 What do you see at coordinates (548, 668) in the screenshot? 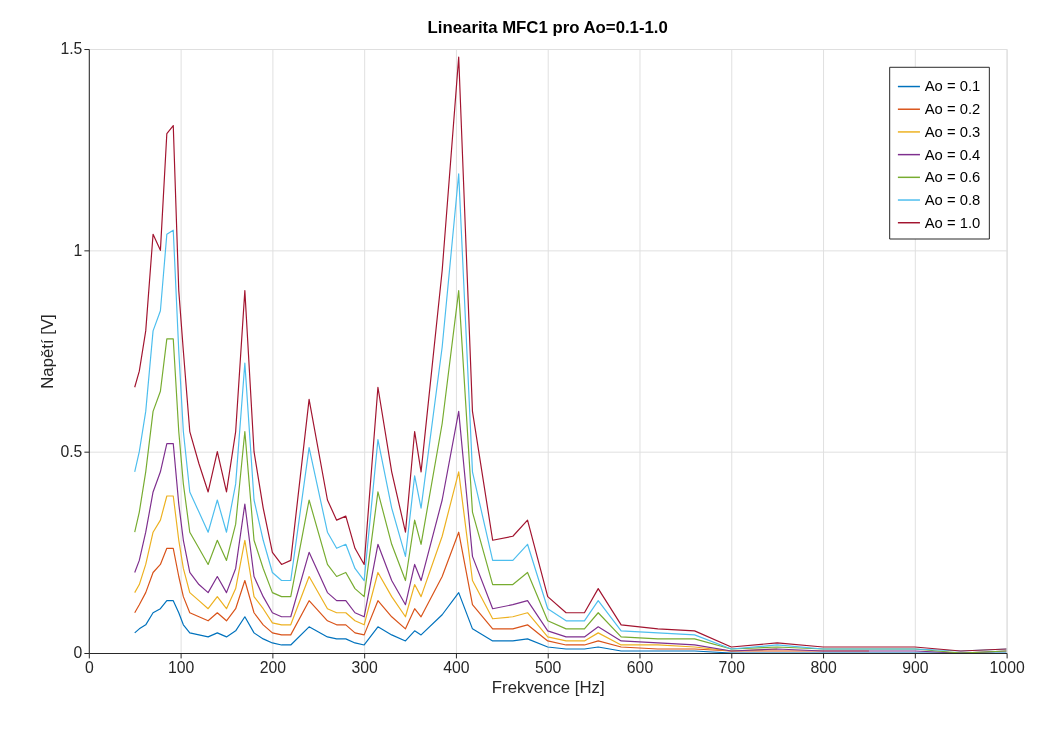
I see `x-tick-label: 500` at bounding box center [548, 668].